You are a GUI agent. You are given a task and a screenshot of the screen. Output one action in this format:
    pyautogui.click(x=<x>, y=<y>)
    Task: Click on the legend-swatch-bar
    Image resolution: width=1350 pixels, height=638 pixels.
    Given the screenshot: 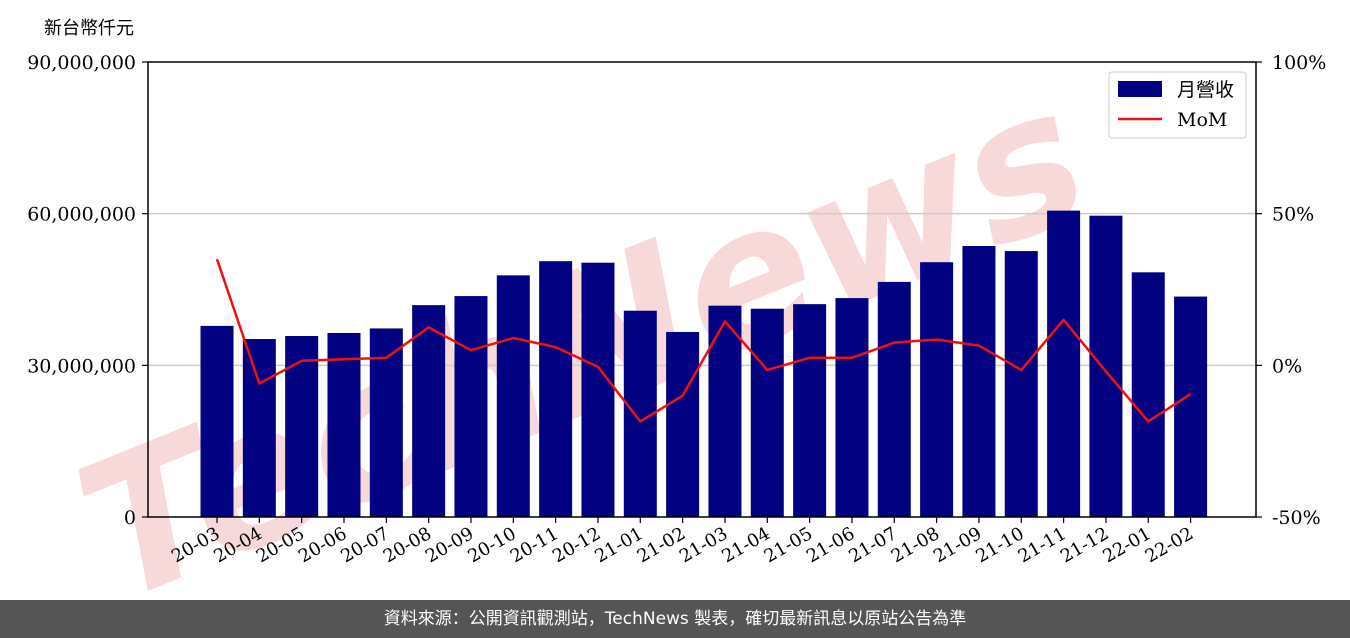 What is the action you would take?
    pyautogui.click(x=1140, y=89)
    